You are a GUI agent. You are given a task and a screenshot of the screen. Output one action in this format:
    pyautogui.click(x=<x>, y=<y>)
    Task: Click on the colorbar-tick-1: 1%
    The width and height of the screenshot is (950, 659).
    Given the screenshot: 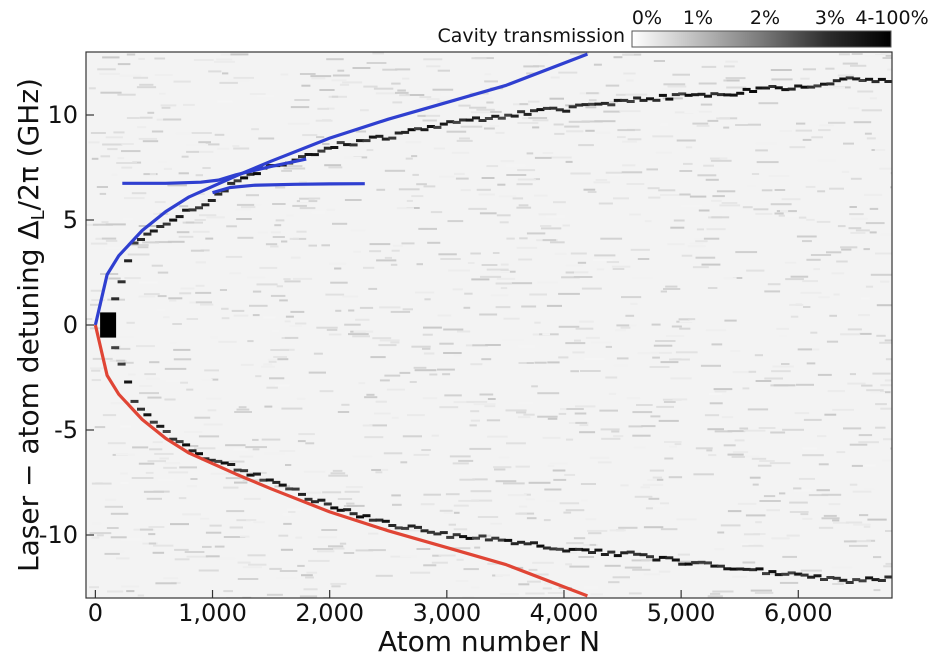 What is the action you would take?
    pyautogui.click(x=698, y=18)
    